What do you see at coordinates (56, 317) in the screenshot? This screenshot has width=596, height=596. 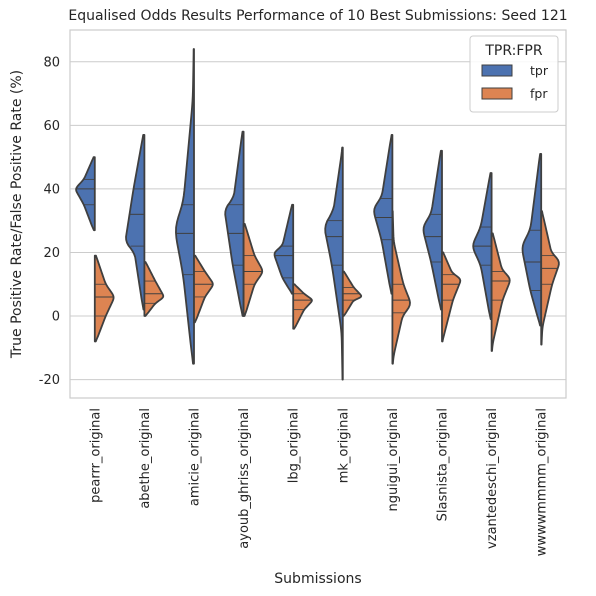 I see `y-tick-label: 0` at bounding box center [56, 317].